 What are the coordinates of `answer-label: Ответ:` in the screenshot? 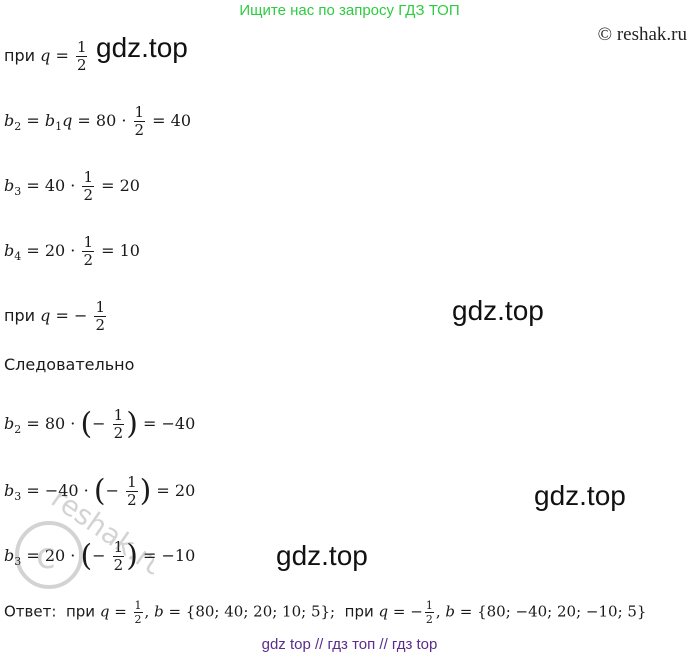 It's located at (30, 611).